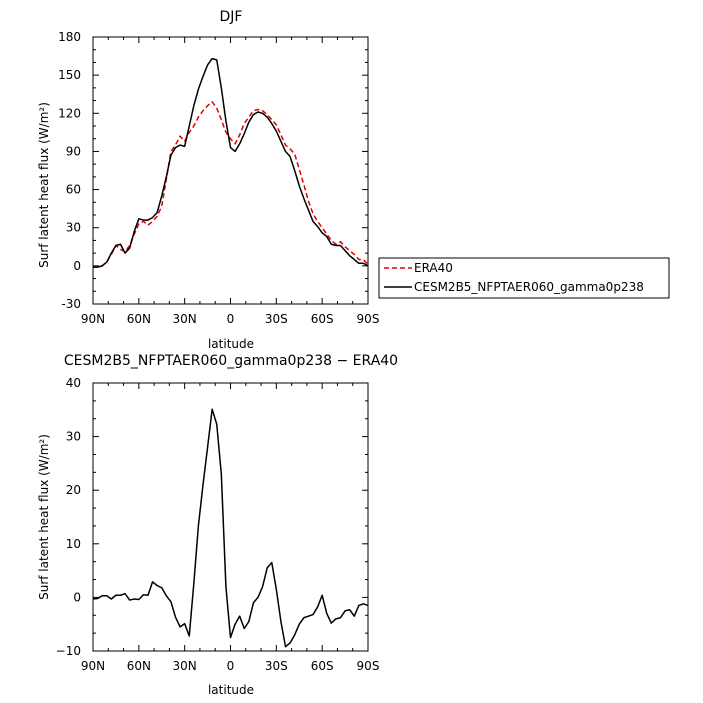 This screenshot has height=703, width=703. I want to click on bottom-x-tick-label: 60S, so click(322, 666).